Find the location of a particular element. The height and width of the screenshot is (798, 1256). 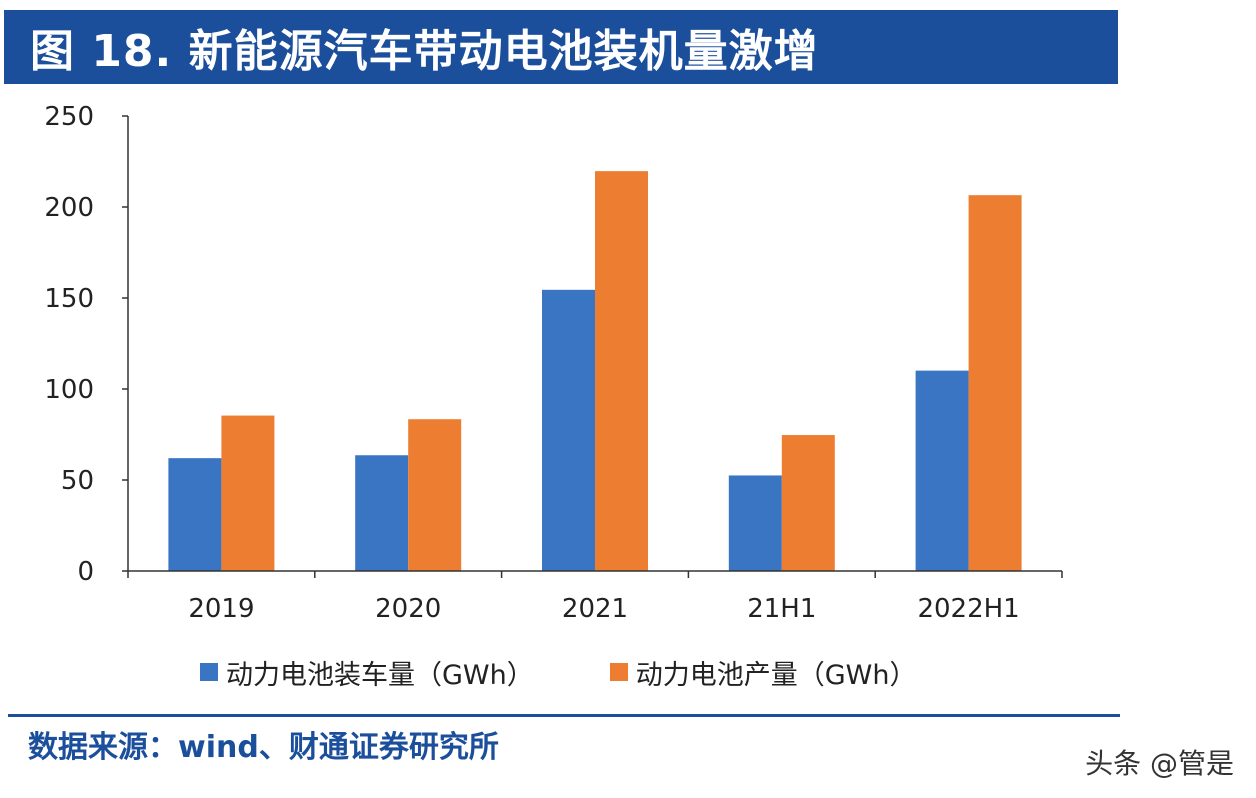

y-axis: 0 50 100 150 200 250 is located at coordinates (86, 344).